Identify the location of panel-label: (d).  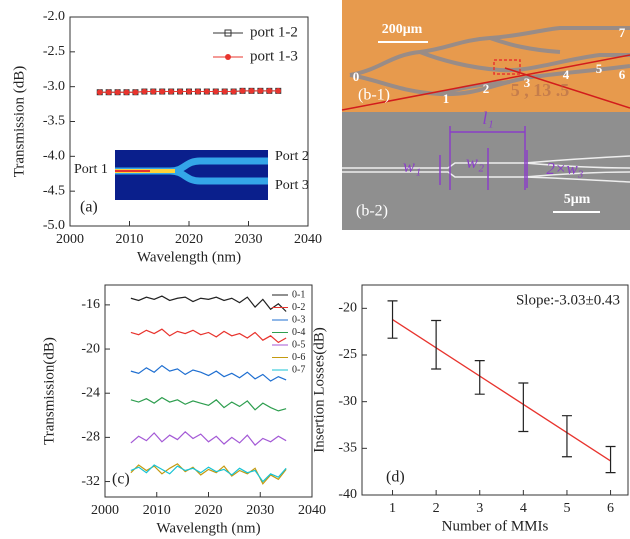
(395, 477).